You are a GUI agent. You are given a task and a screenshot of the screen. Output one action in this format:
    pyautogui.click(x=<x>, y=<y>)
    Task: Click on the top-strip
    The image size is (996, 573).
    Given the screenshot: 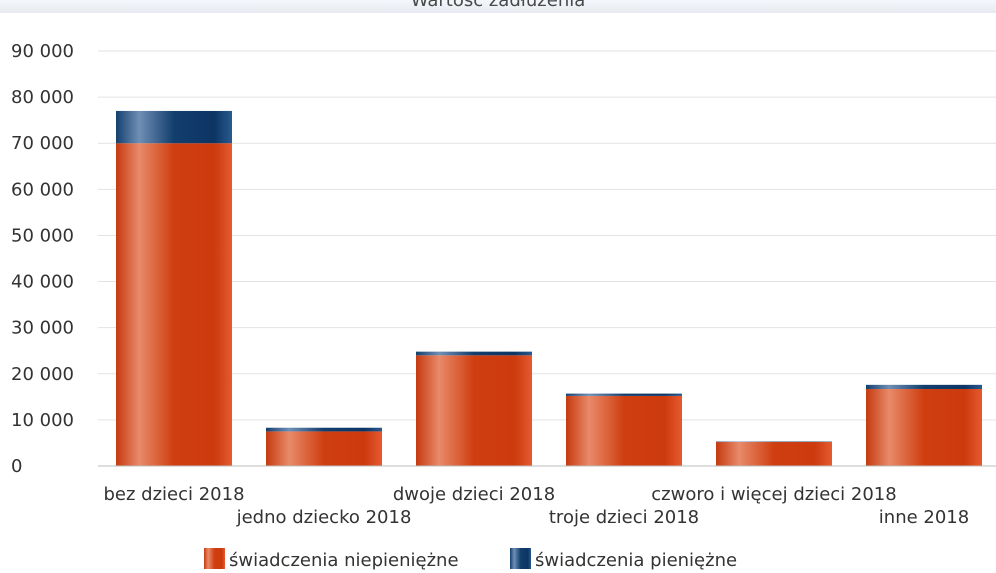 What is the action you would take?
    pyautogui.click(x=498, y=6)
    